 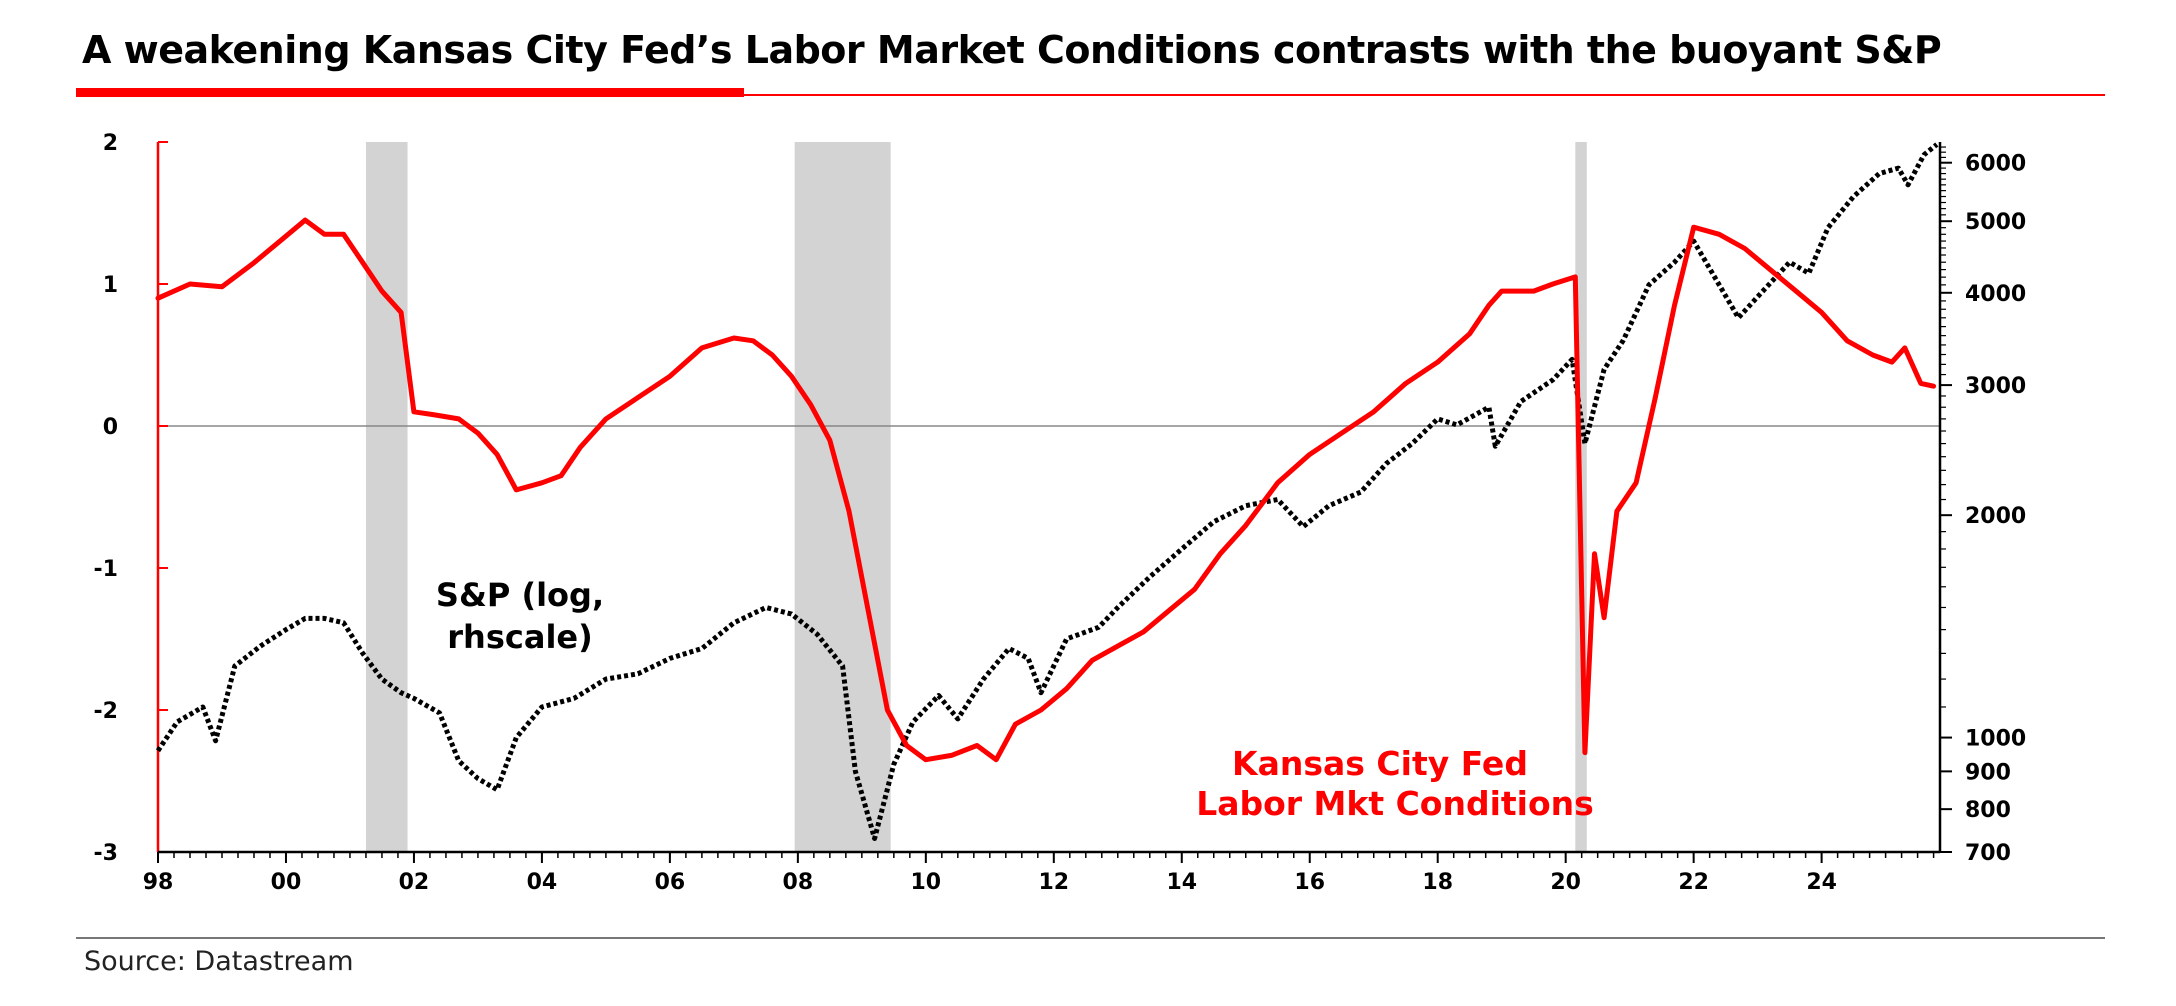 I want to click on left-tick-label-0: 2, so click(x=110, y=143).